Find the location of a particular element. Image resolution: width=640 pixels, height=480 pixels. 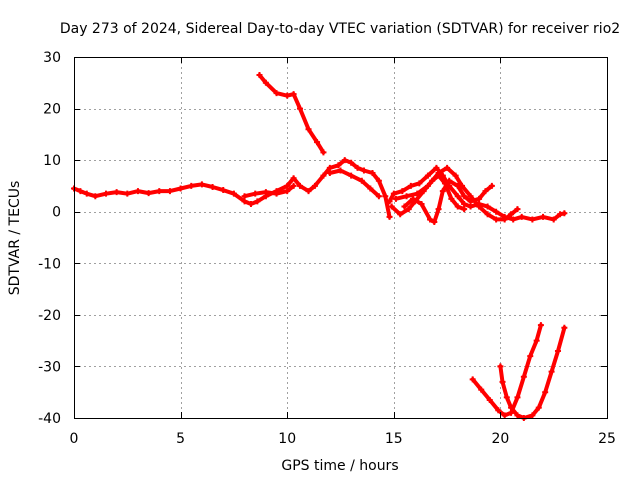

series-track-loop-b is located at coordinates (448, 201).